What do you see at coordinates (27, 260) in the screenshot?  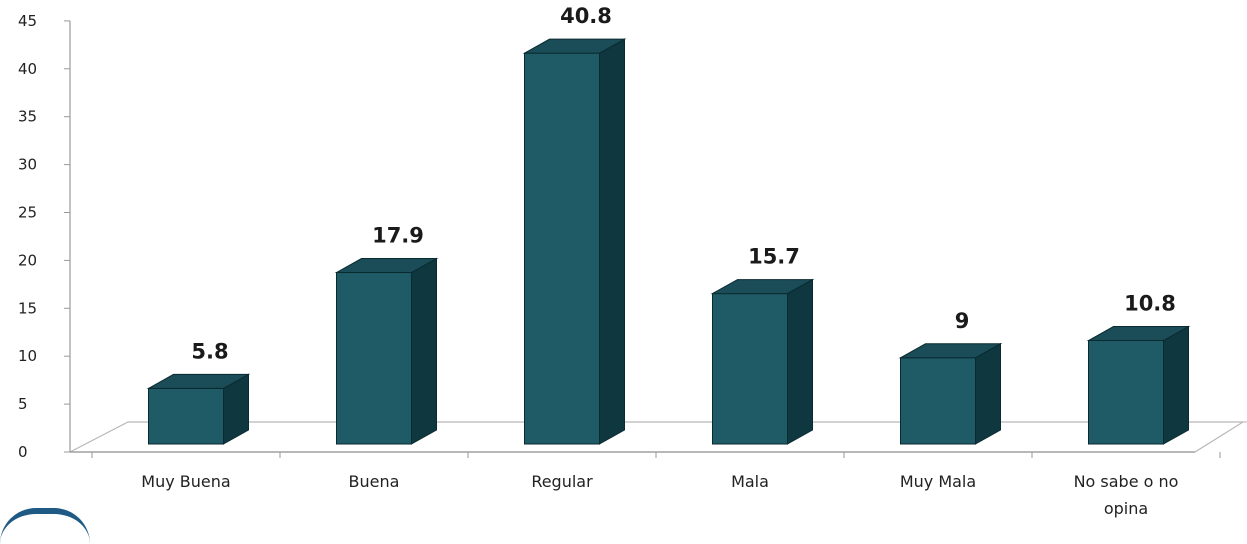 I see `y-tick-label: 20` at bounding box center [27, 260].